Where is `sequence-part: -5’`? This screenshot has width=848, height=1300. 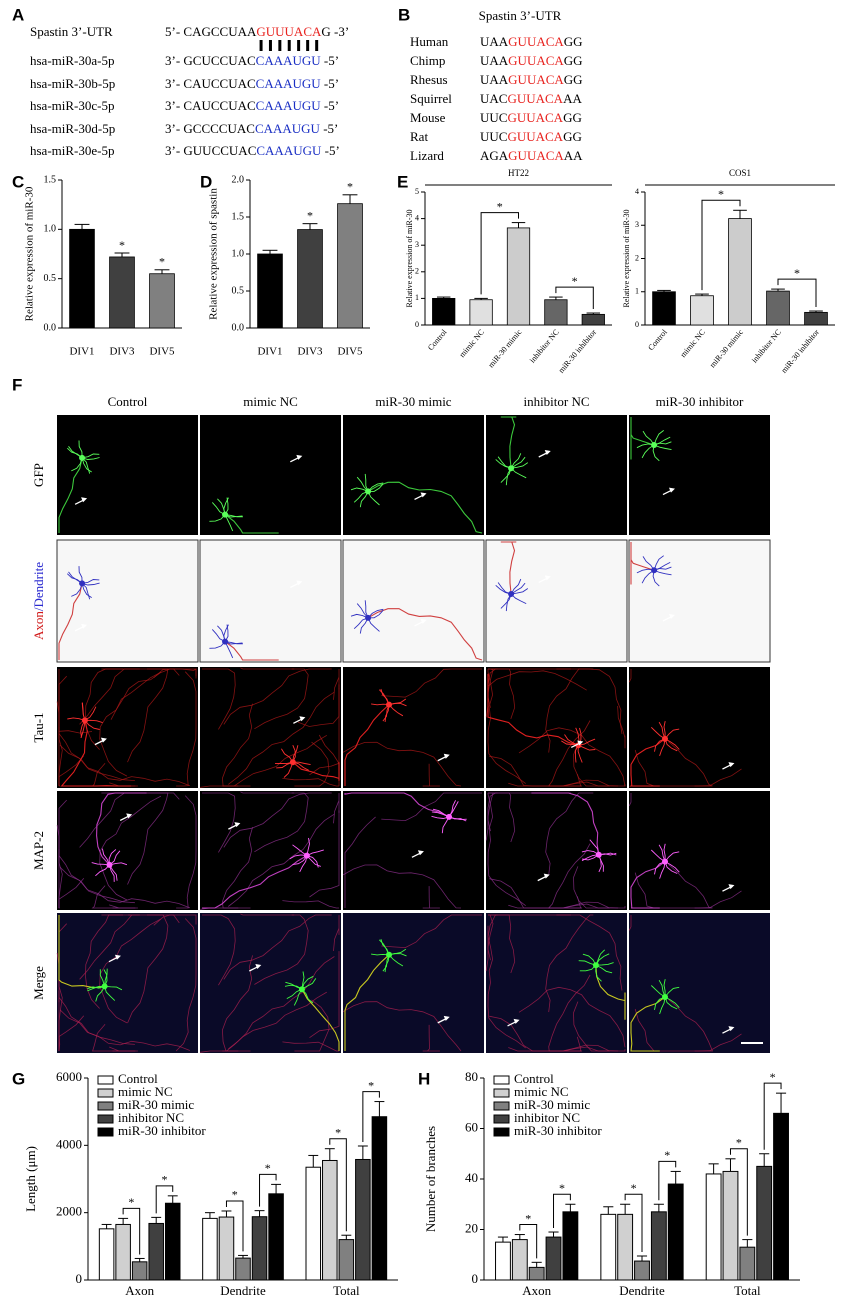 sequence-part: -5’ is located at coordinates (330, 60).